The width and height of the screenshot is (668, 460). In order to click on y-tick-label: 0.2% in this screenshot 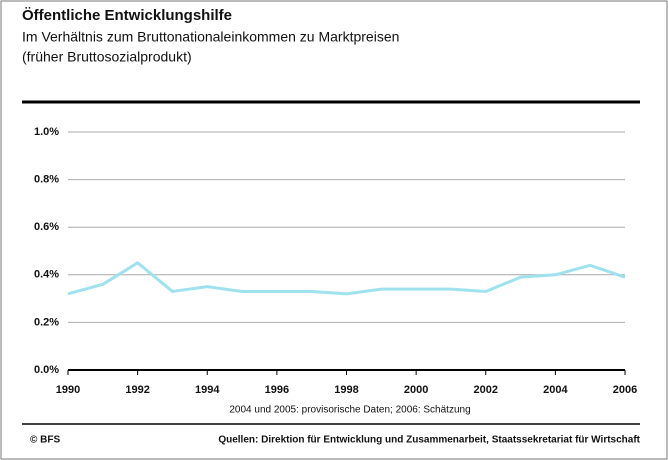, I will do `click(46, 322)`.